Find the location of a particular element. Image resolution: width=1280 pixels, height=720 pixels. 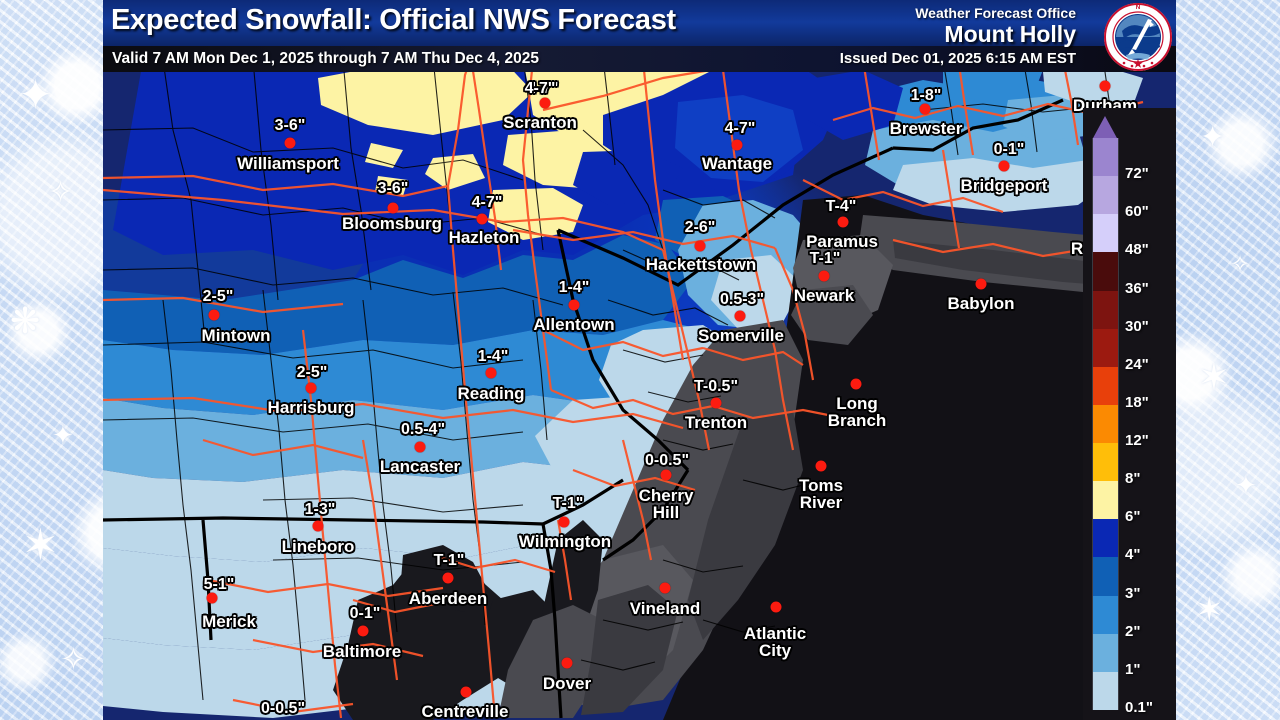

city-label: Hazleton is located at coordinates (484, 237).